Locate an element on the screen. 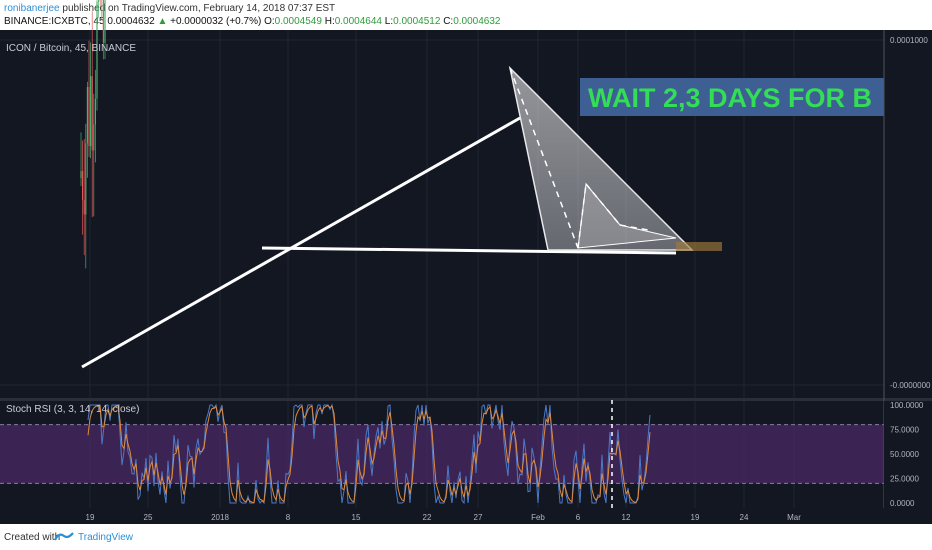  stoch-rsi-lines is located at coordinates (369, 454).